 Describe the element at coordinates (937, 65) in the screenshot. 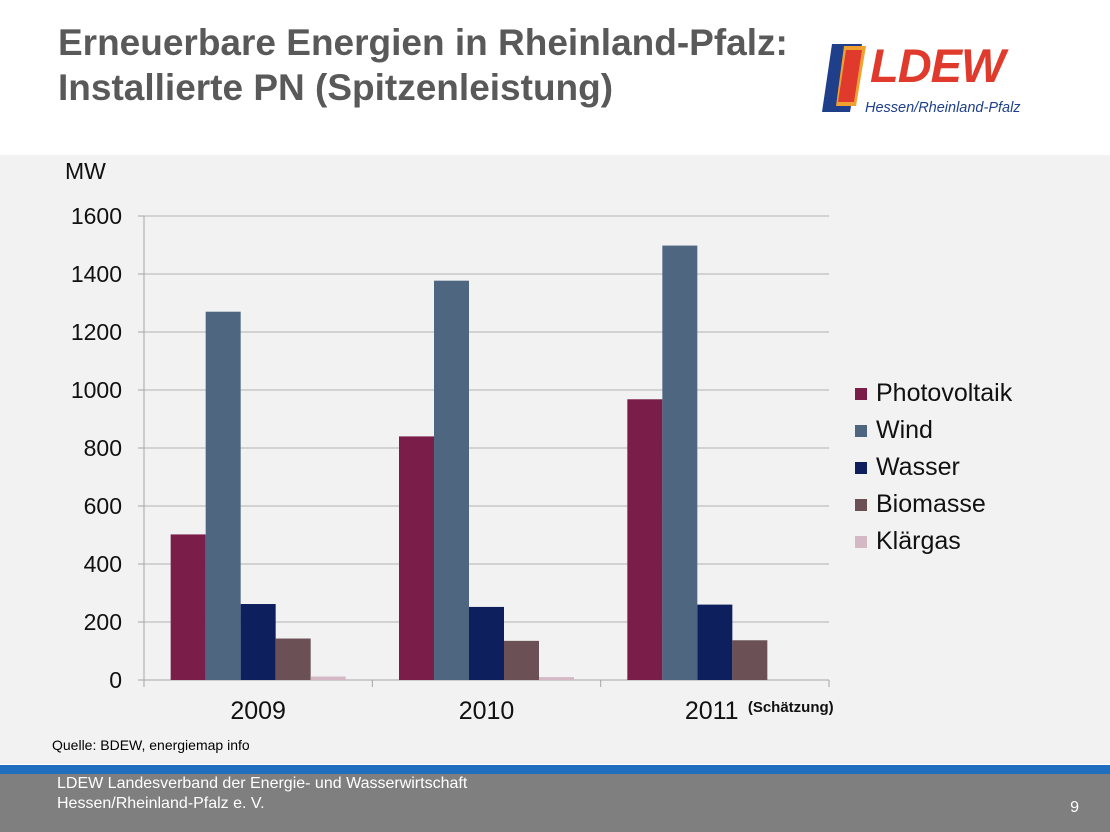

I see `logo-text: LDEW` at that location.